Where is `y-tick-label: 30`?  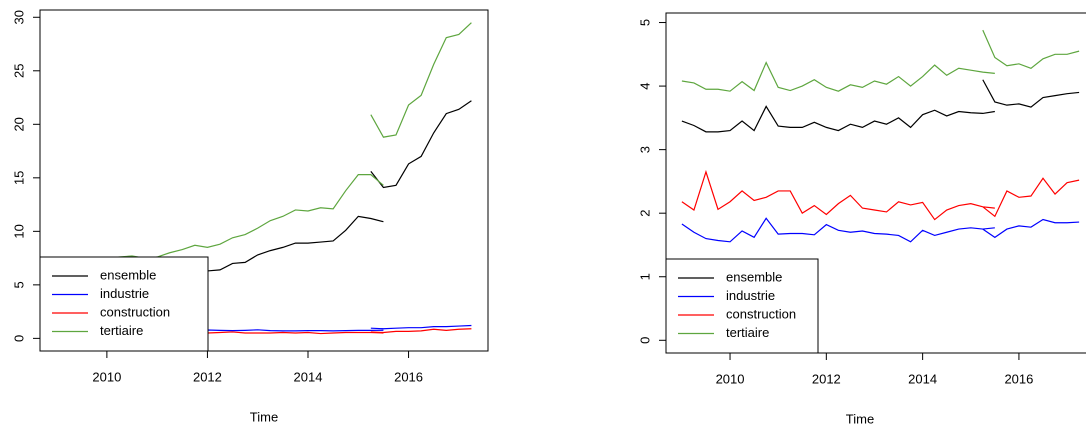
y-tick-label: 30 is located at coordinates (18, 17).